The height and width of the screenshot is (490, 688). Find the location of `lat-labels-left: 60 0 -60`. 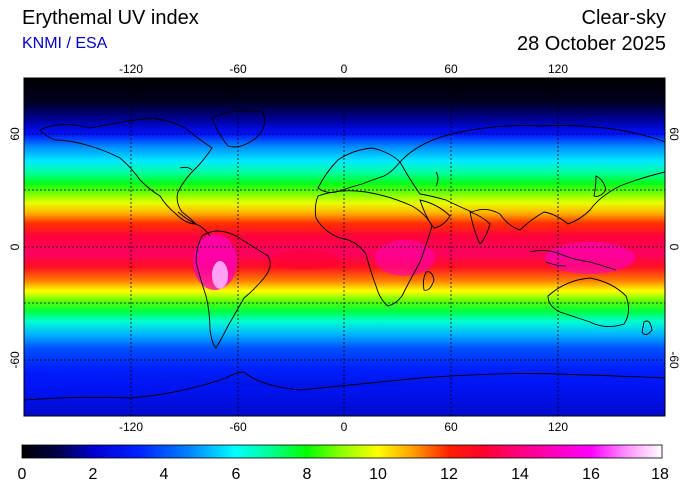

lat-labels-left: 60 0 -60 is located at coordinates (15, 248).